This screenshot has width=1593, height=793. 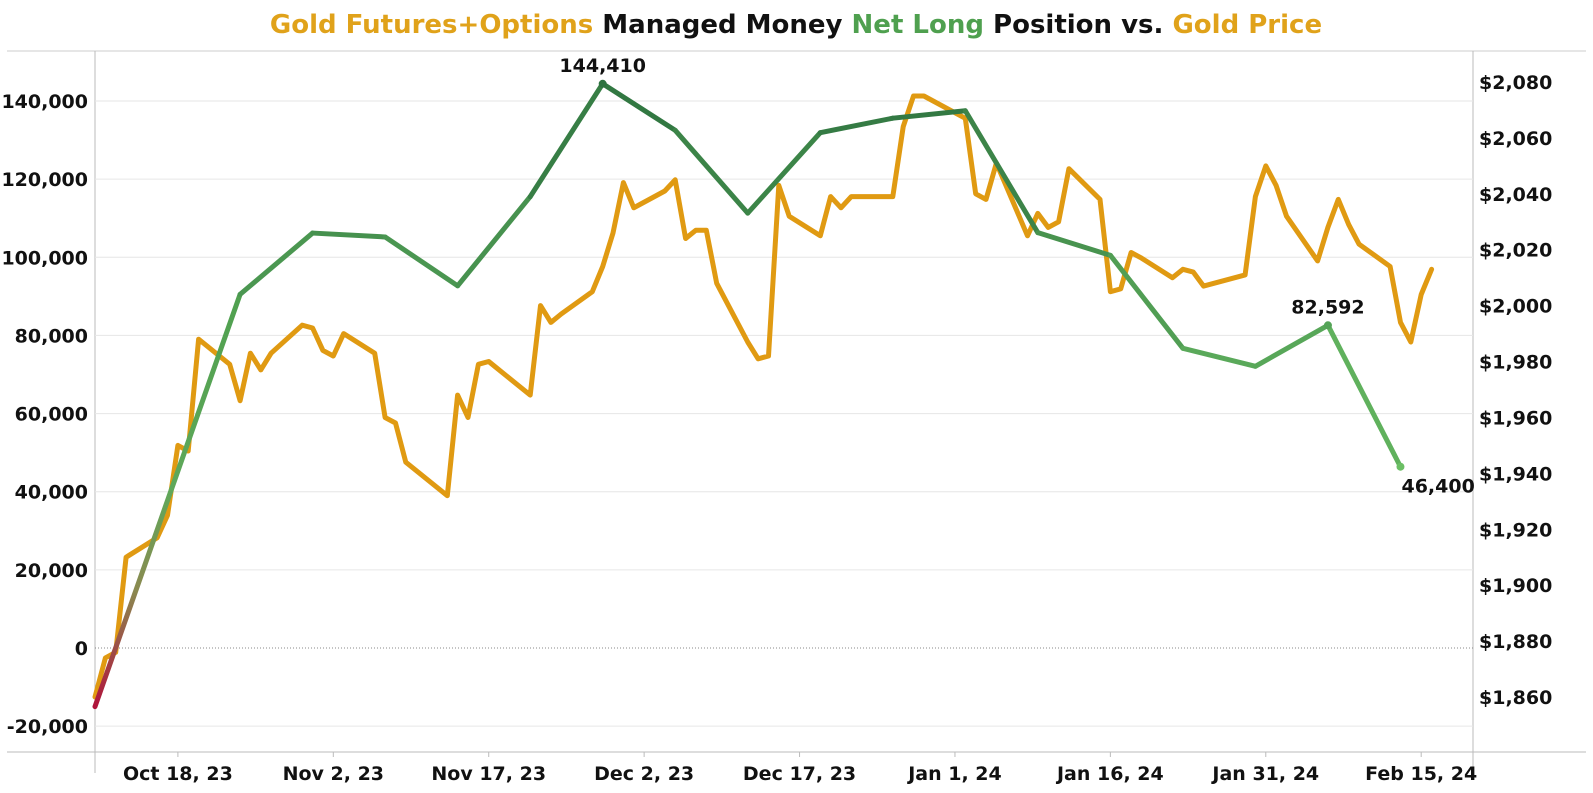 What do you see at coordinates (44, 102) in the screenshot?
I see `y-left-tick-label: 140,000` at bounding box center [44, 102].